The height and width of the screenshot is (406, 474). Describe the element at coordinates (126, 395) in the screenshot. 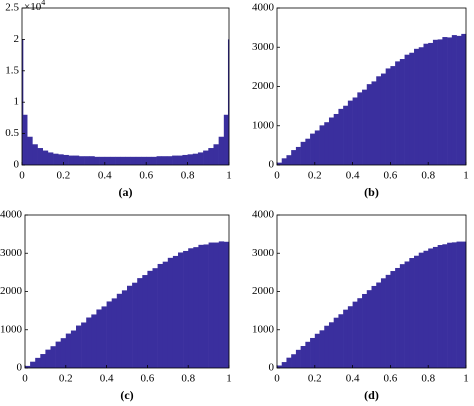

I see `x-axis-label: (c)` at that location.